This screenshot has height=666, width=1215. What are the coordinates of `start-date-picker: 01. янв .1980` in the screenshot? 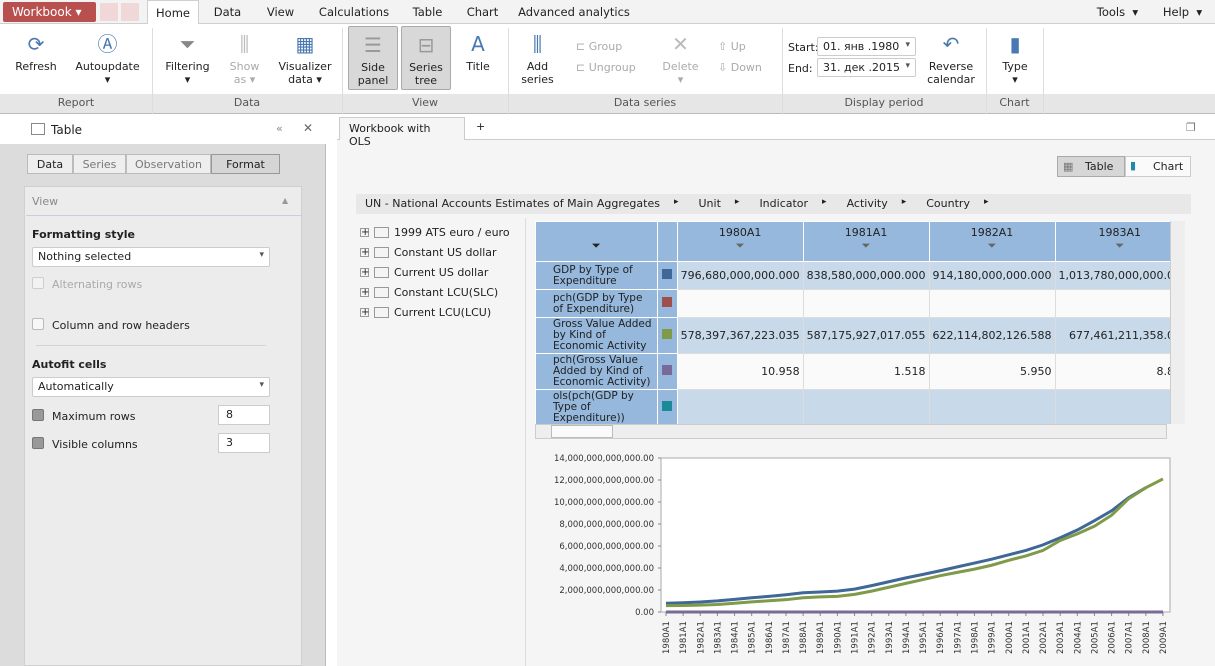 It's located at (866, 46).